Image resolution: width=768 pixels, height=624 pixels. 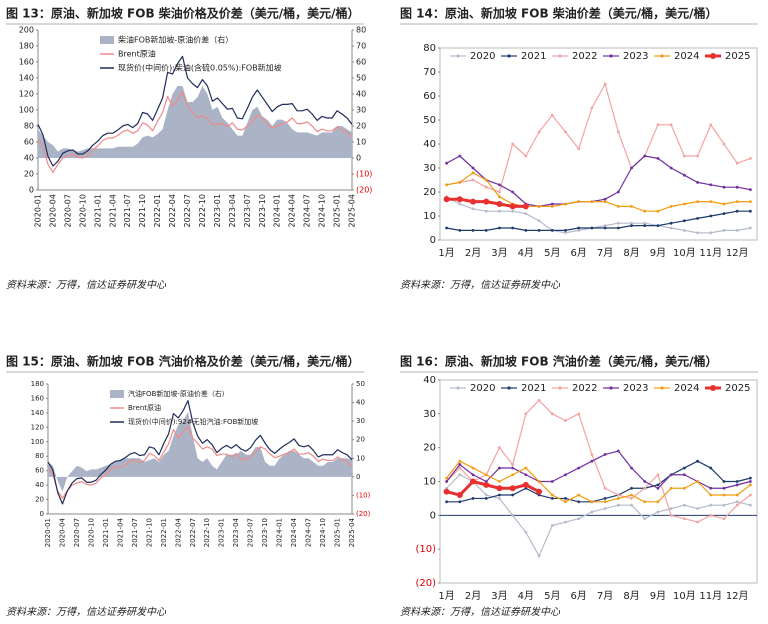 What do you see at coordinates (107, 40) in the screenshot?
I see `legend-swatch` at bounding box center [107, 40].